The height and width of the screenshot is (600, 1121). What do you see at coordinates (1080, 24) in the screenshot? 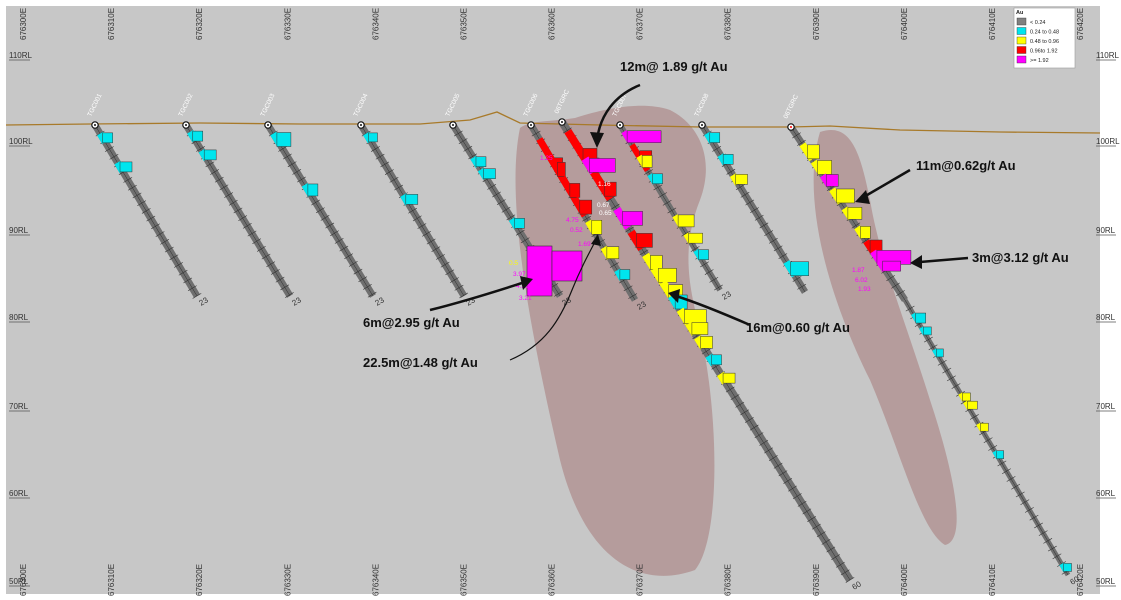
I see `easting-label-top: 676420E` at bounding box center [1080, 24].